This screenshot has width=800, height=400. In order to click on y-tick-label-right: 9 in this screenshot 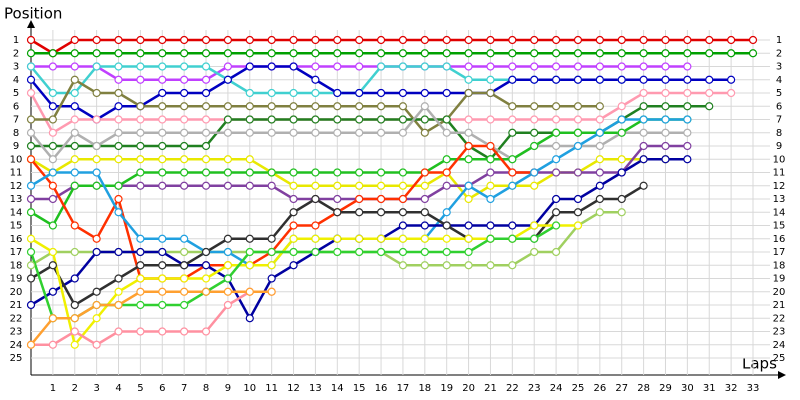, I will do `click(779, 146)`.